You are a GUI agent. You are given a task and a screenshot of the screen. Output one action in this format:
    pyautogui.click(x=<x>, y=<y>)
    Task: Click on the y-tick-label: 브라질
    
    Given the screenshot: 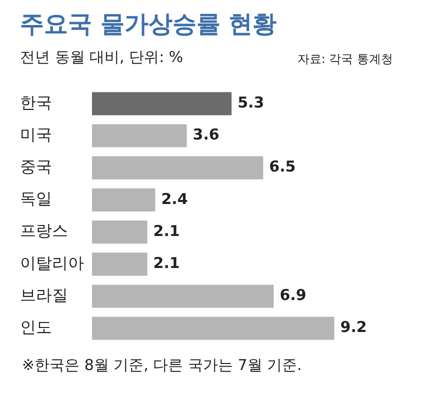 What is the action you would take?
    pyautogui.click(x=44, y=294)
    